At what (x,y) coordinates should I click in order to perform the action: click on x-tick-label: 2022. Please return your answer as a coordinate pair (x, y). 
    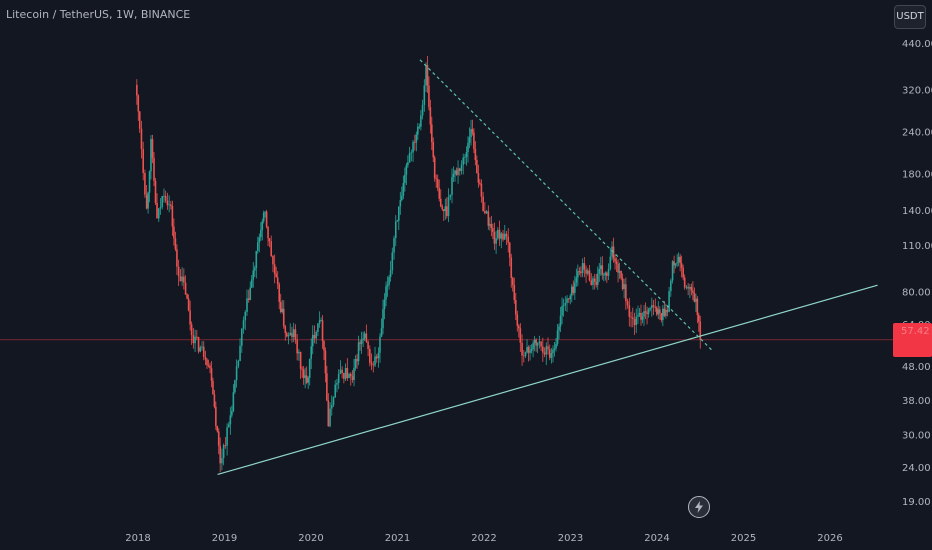
    Looking at the image, I should click on (483, 538).